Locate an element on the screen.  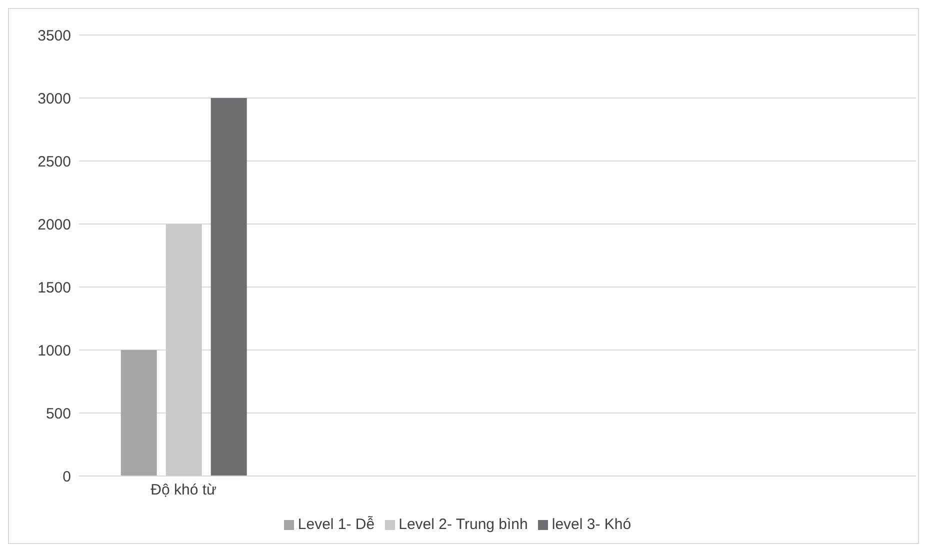
y-tick-label: 3500 is located at coordinates (54, 35).